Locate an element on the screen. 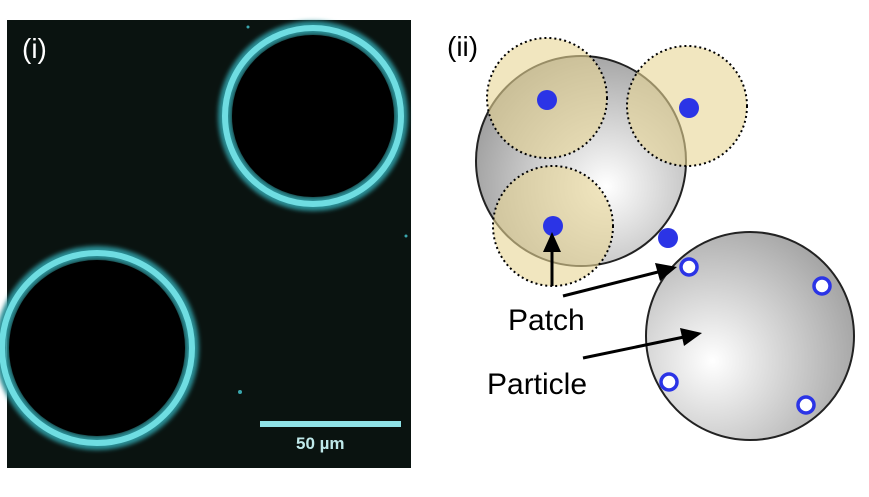  patch-arrow-up is located at coordinates (552, 259).